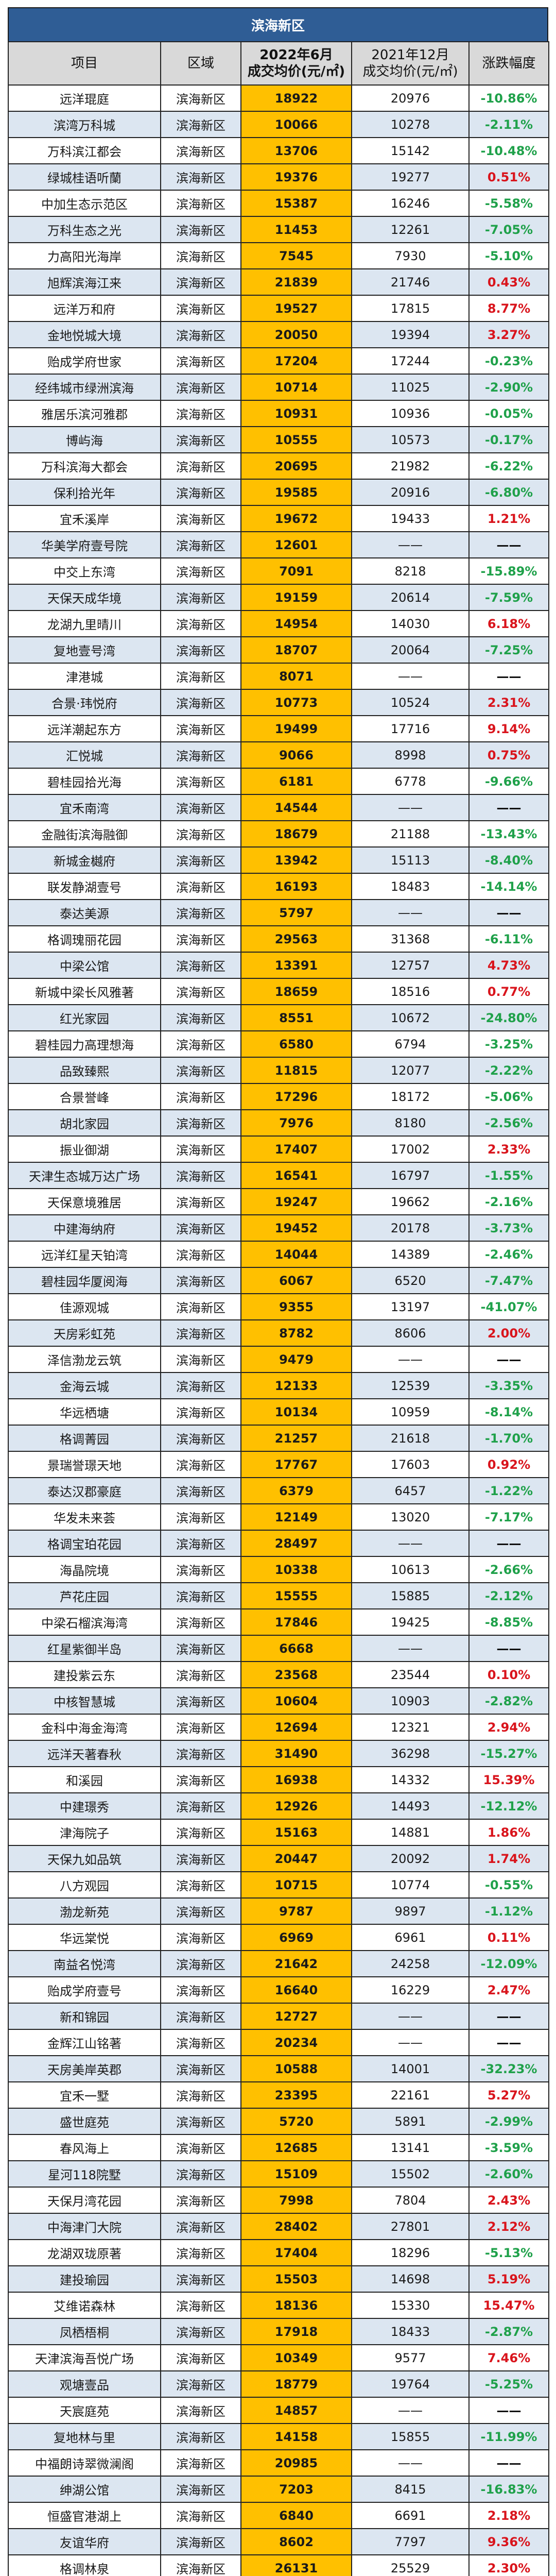 This screenshot has width=556, height=2576. Describe the element at coordinates (278, 361) in the screenshot. I see `table-row: 贻成学府世家 滨海新区 17204 17244 -0.23%` at that location.